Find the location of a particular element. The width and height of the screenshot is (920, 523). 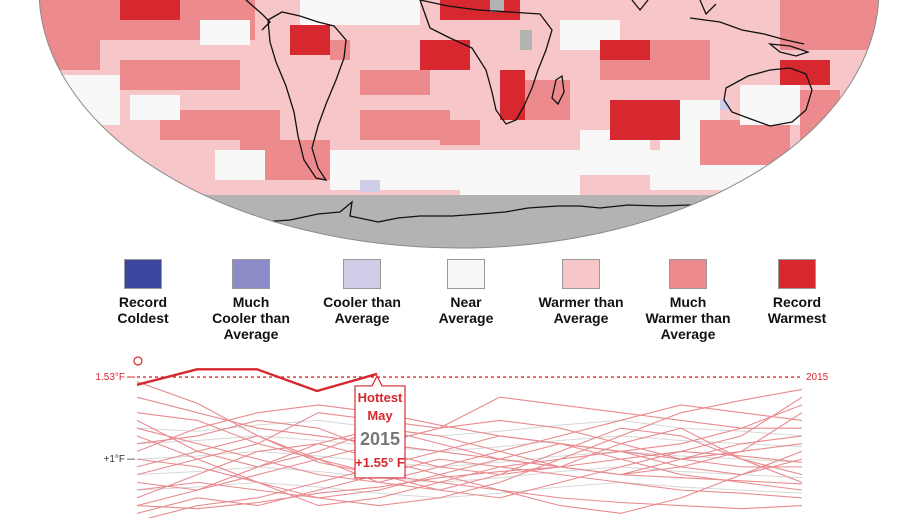

legend-item: Record Coldest is located at coordinates (143, 290).